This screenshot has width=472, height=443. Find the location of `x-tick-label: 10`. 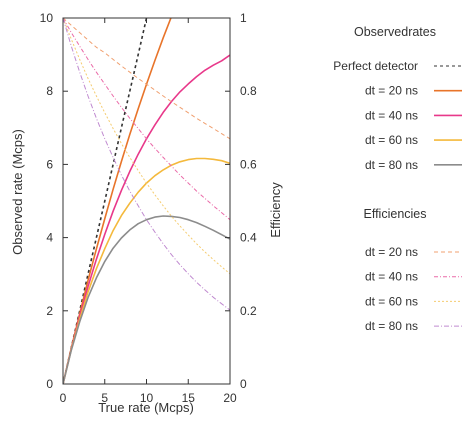

x-tick-label: 10 is located at coordinates (147, 398).